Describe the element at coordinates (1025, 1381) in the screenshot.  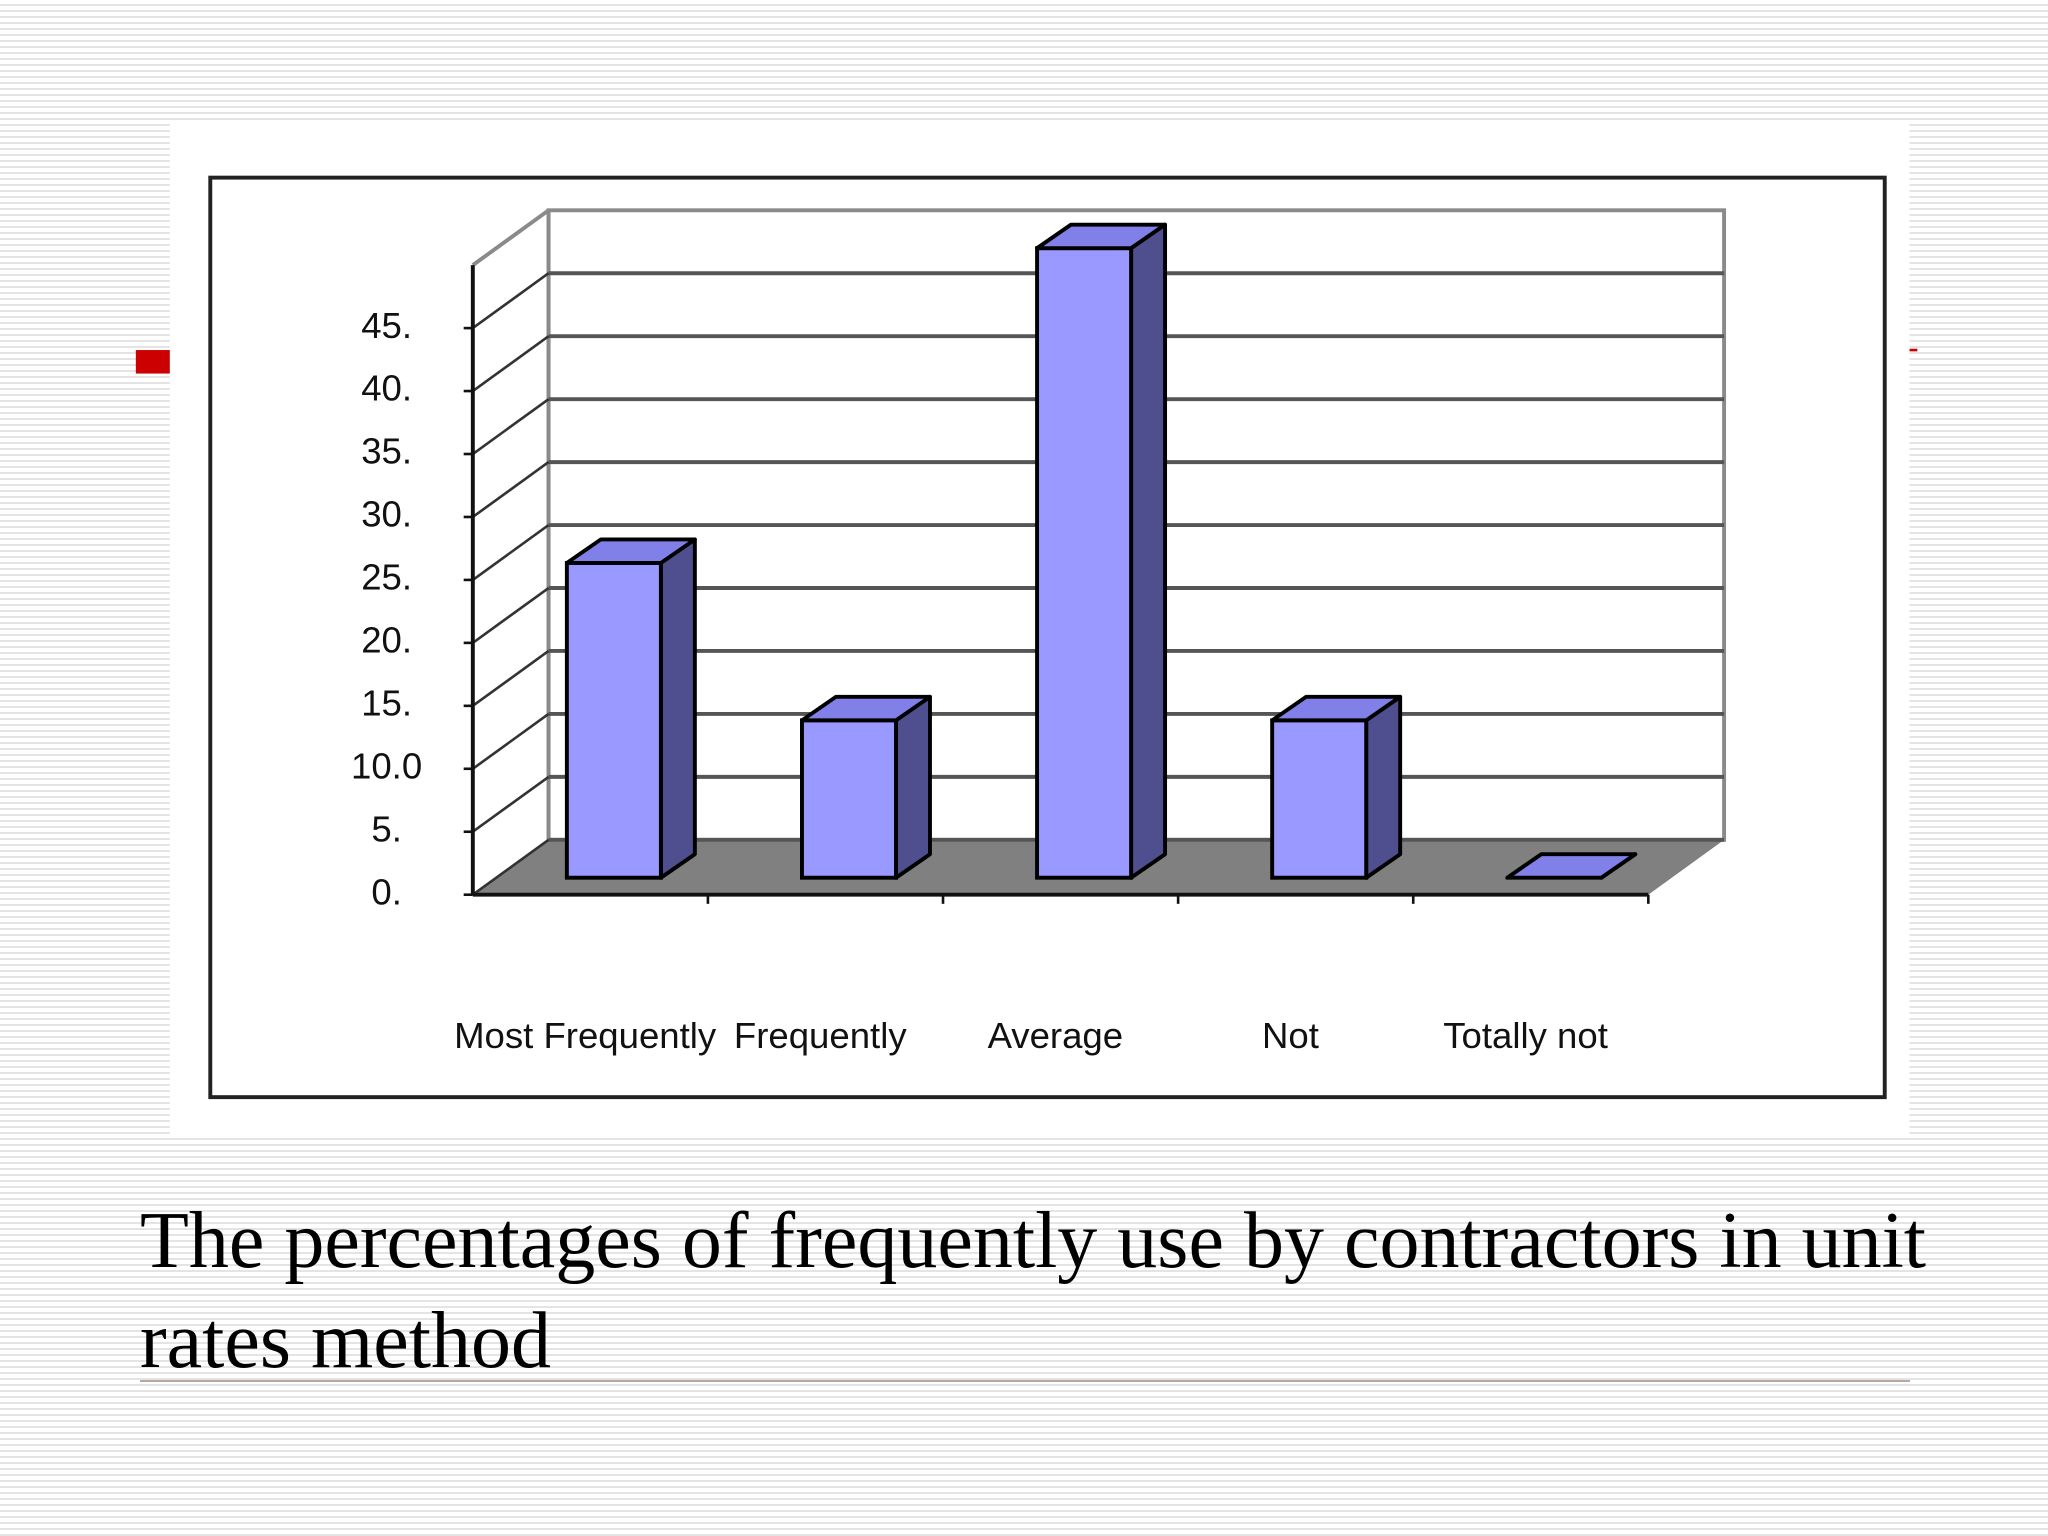
I see `divider` at that location.